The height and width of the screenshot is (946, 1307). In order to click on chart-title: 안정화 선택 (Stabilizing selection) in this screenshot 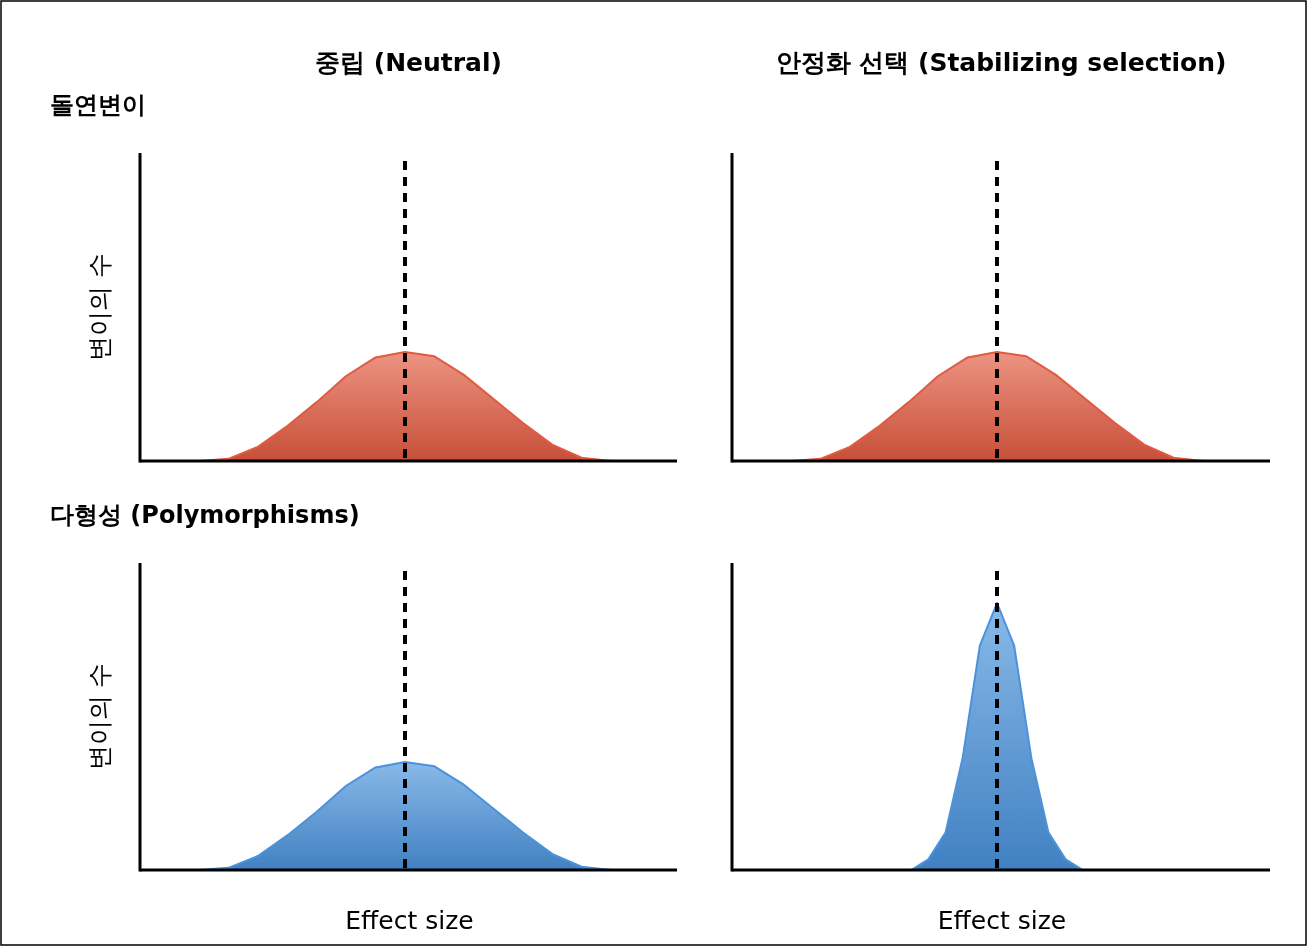, I will do `click(1001, 62)`.